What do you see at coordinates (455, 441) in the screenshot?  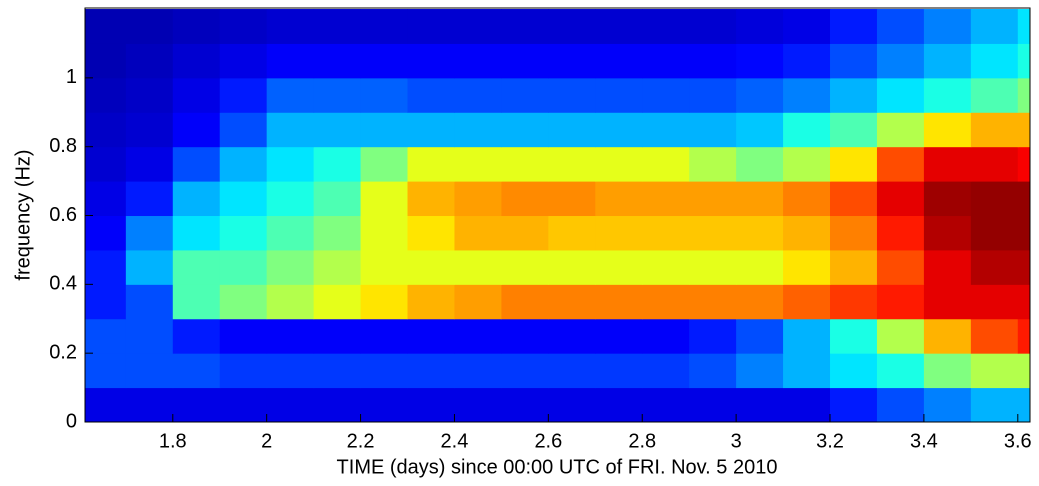 I see `x-tick-label: 2.4` at bounding box center [455, 441].